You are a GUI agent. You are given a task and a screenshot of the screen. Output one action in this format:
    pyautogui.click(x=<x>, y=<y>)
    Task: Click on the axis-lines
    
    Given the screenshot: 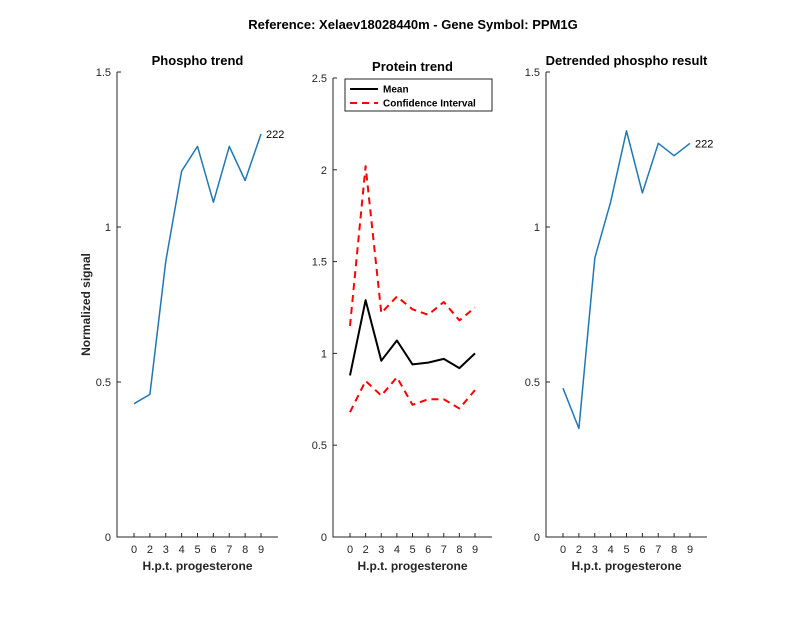 What is the action you would take?
    pyautogui.click(x=412, y=308)
    